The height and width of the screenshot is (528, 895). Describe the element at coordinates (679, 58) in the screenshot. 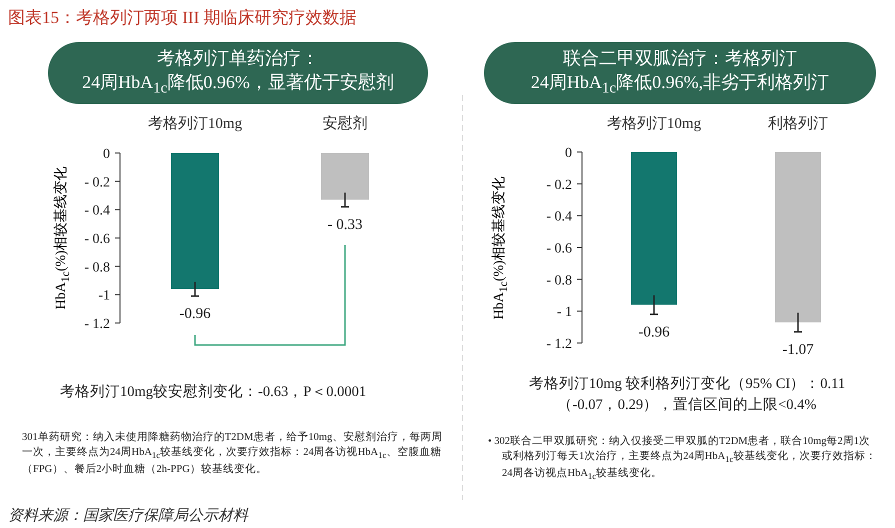

I see `chart-title: 联合二甲双胍治疗：考格列汀` at that location.